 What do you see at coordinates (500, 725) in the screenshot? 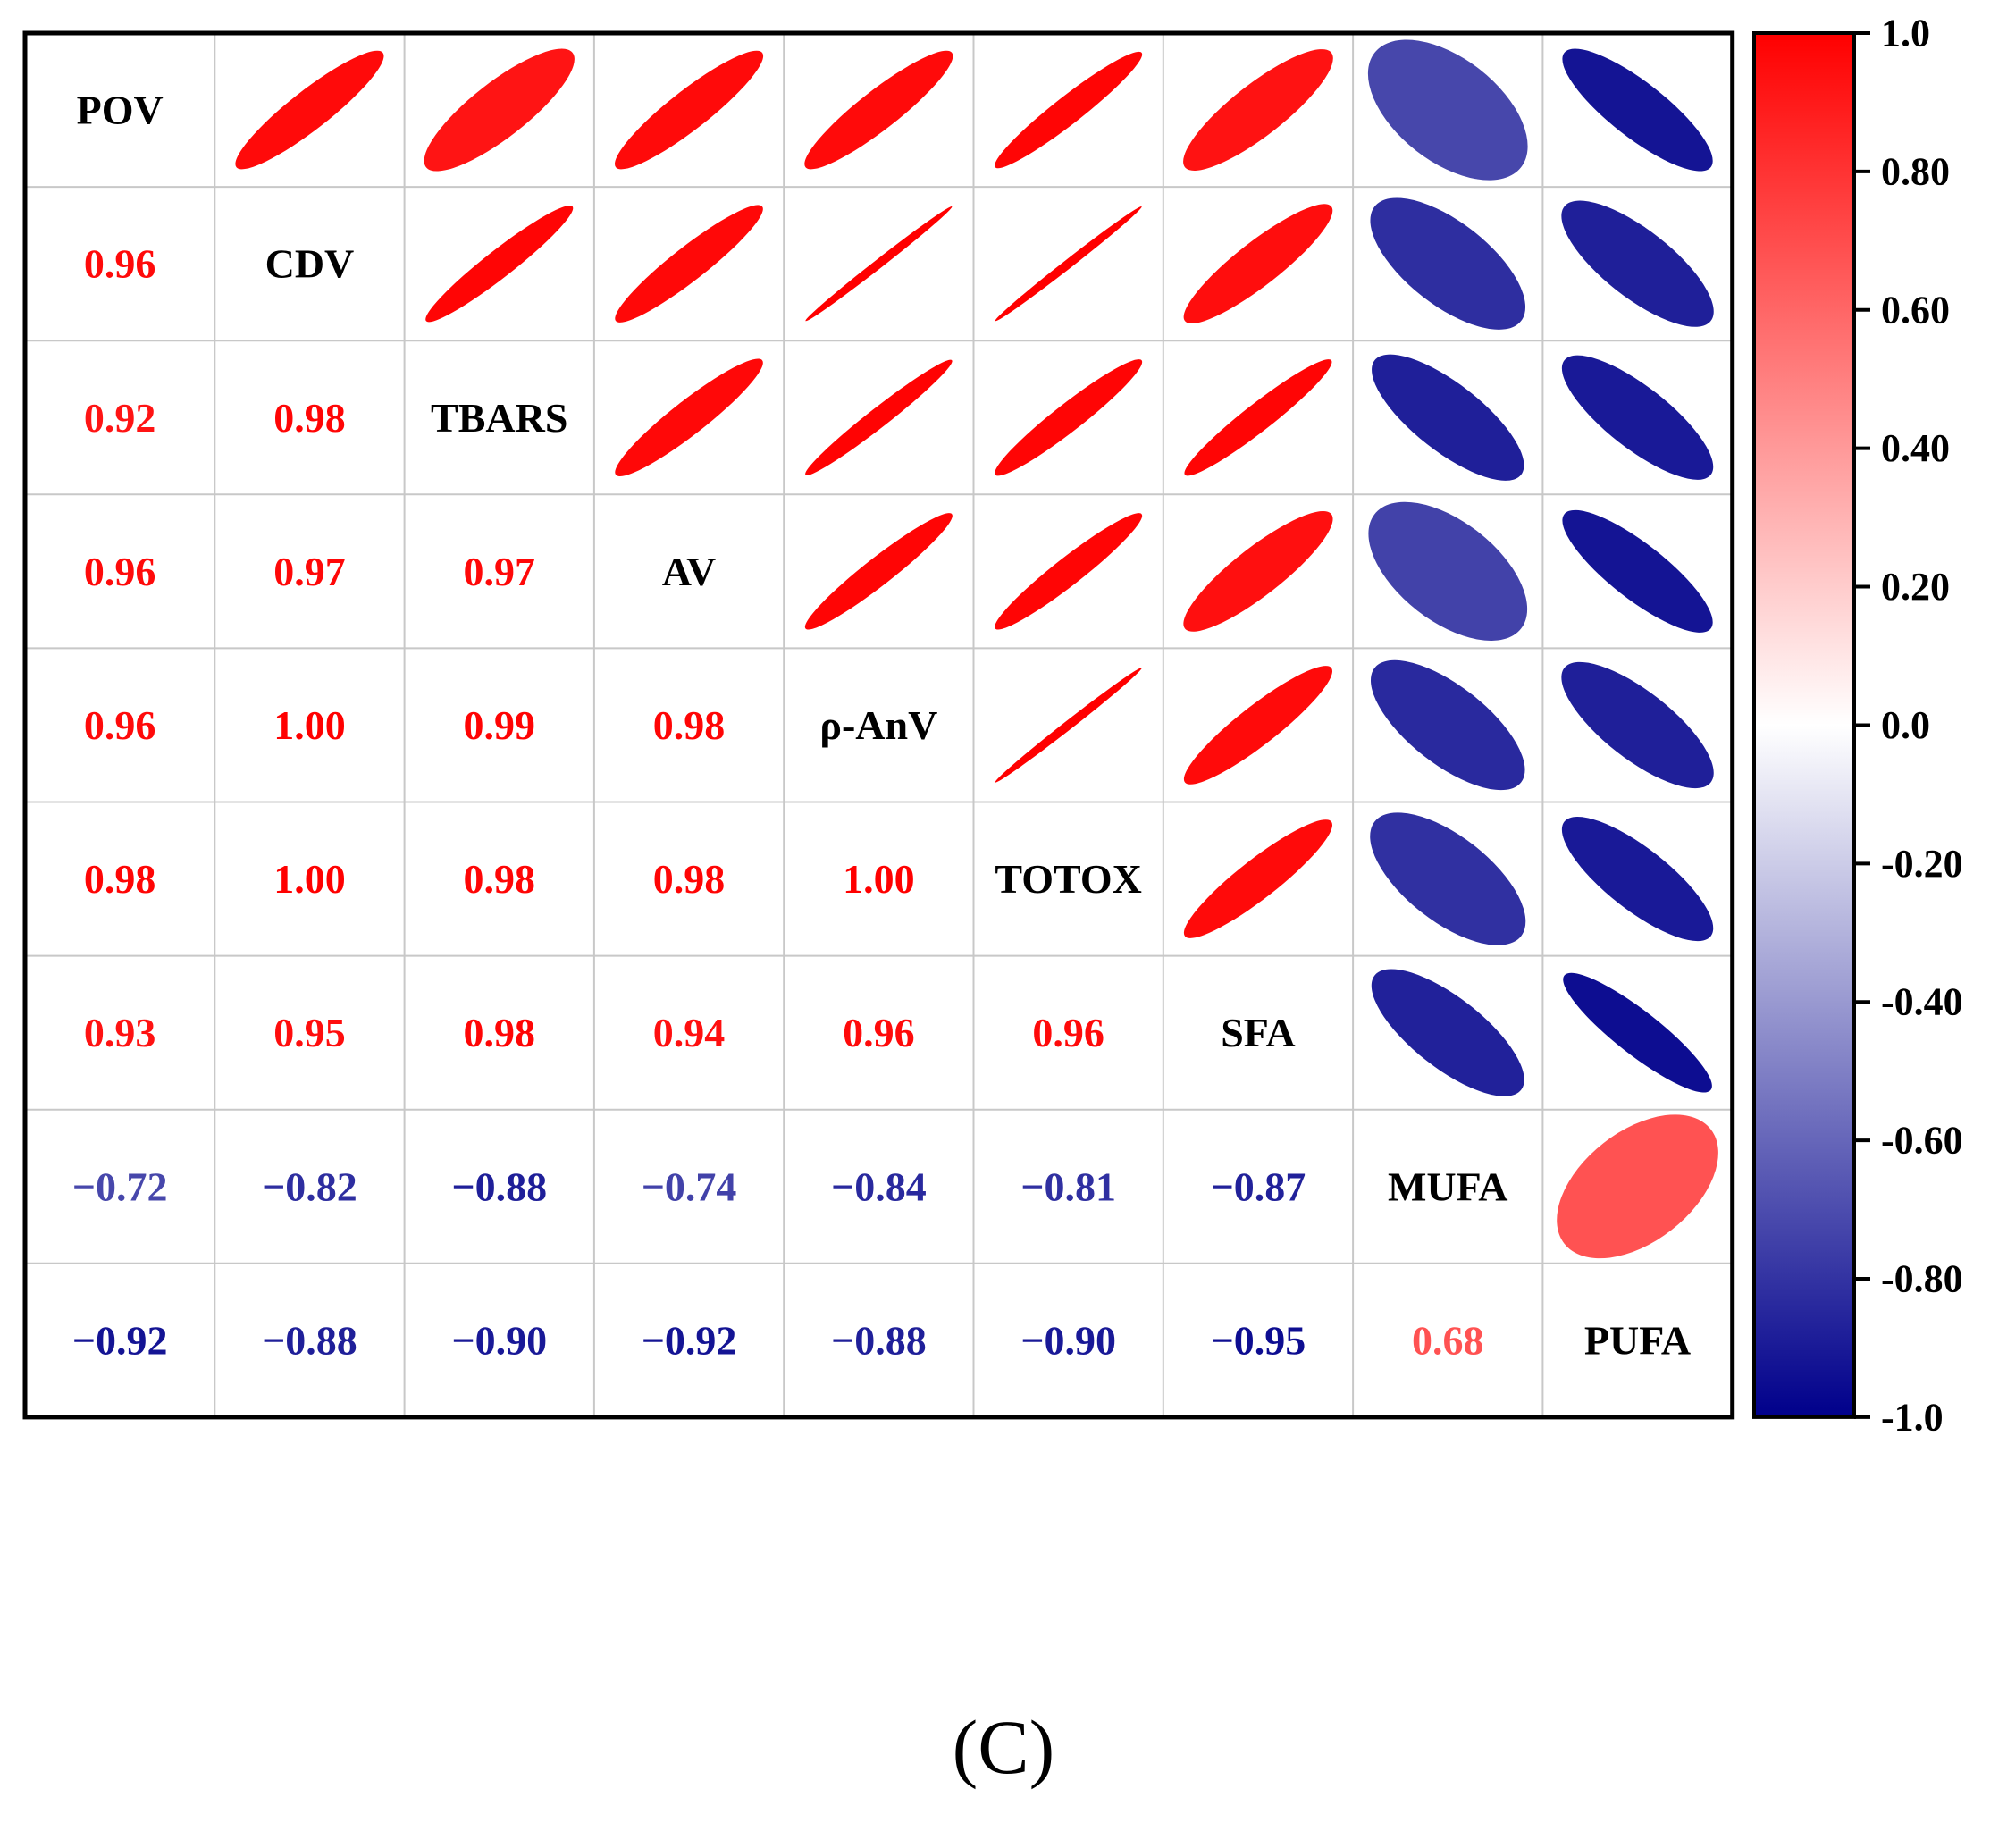
I see `correlation-value: 0.99` at bounding box center [500, 725].